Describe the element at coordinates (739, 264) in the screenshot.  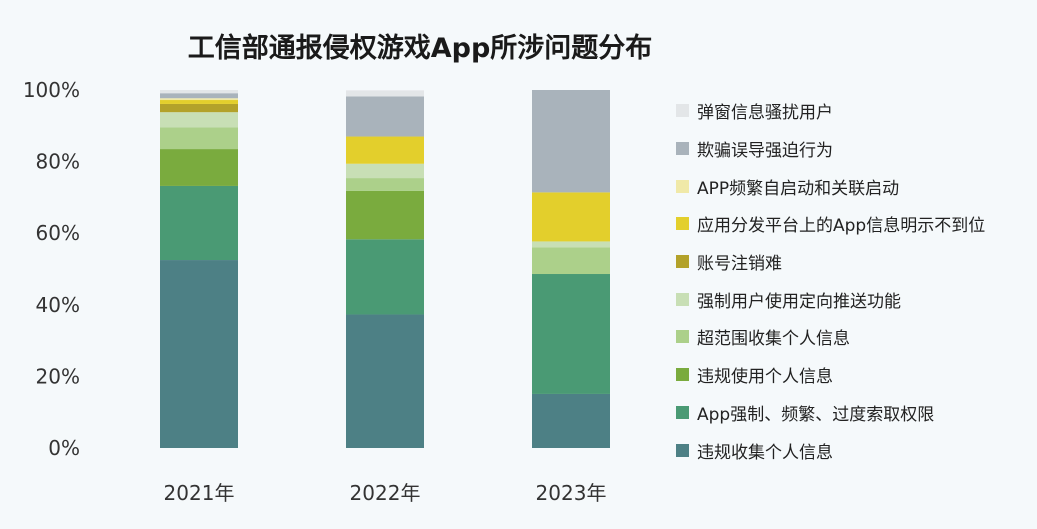
I see `legend-label: 账号注销难` at that location.